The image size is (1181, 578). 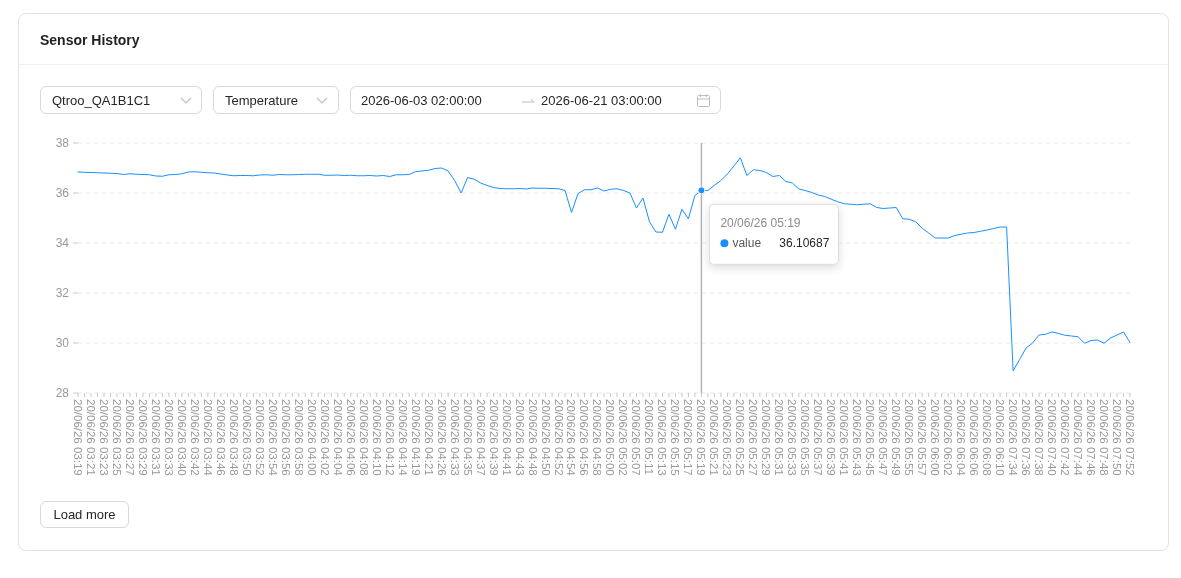 I want to click on x-tick-label: 20/06/26 04:12, so click(x=389, y=437).